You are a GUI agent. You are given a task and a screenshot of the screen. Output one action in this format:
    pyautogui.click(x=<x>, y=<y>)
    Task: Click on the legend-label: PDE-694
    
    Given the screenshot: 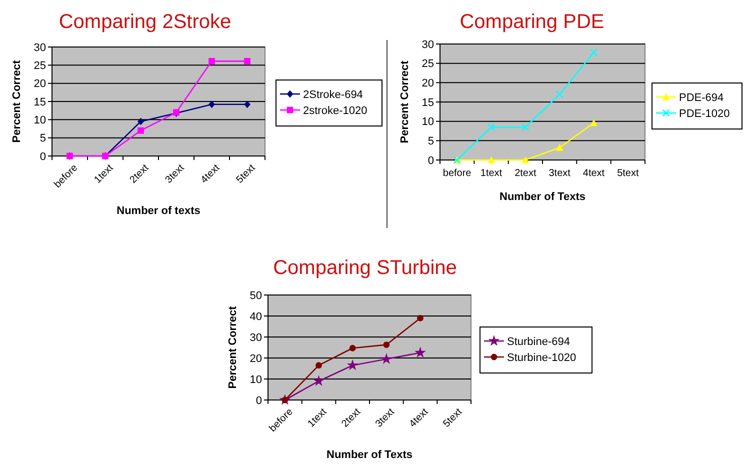 What is the action you would take?
    pyautogui.click(x=701, y=98)
    